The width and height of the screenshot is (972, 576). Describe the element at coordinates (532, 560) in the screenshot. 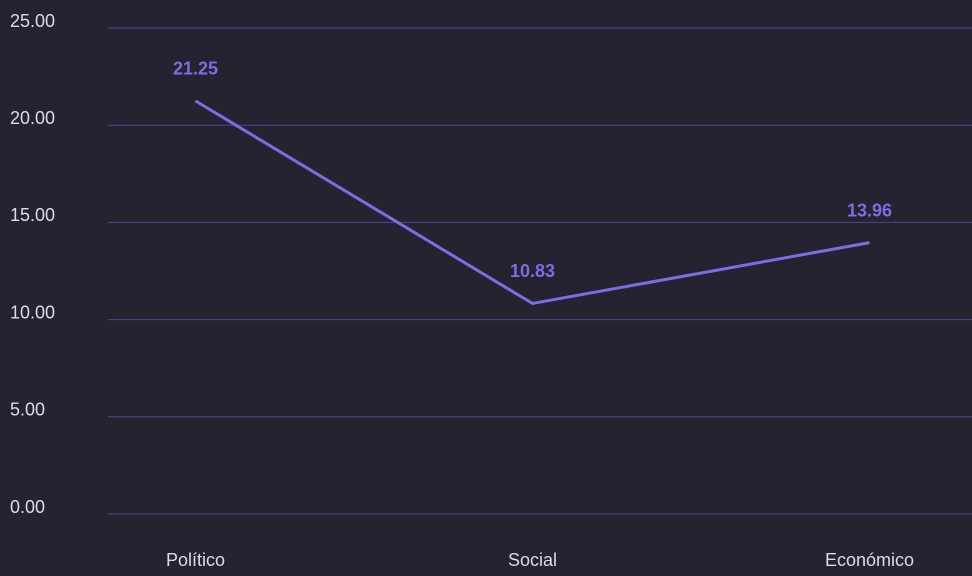

I see `x-tick-label: Social` at that location.